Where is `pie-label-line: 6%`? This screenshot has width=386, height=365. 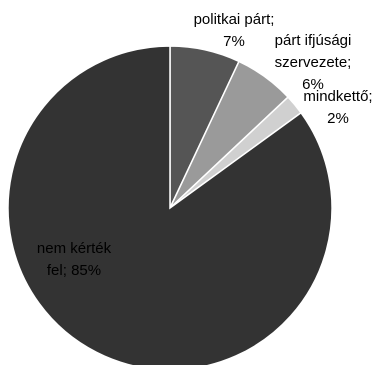
pie-label-line: 6% is located at coordinates (313, 84).